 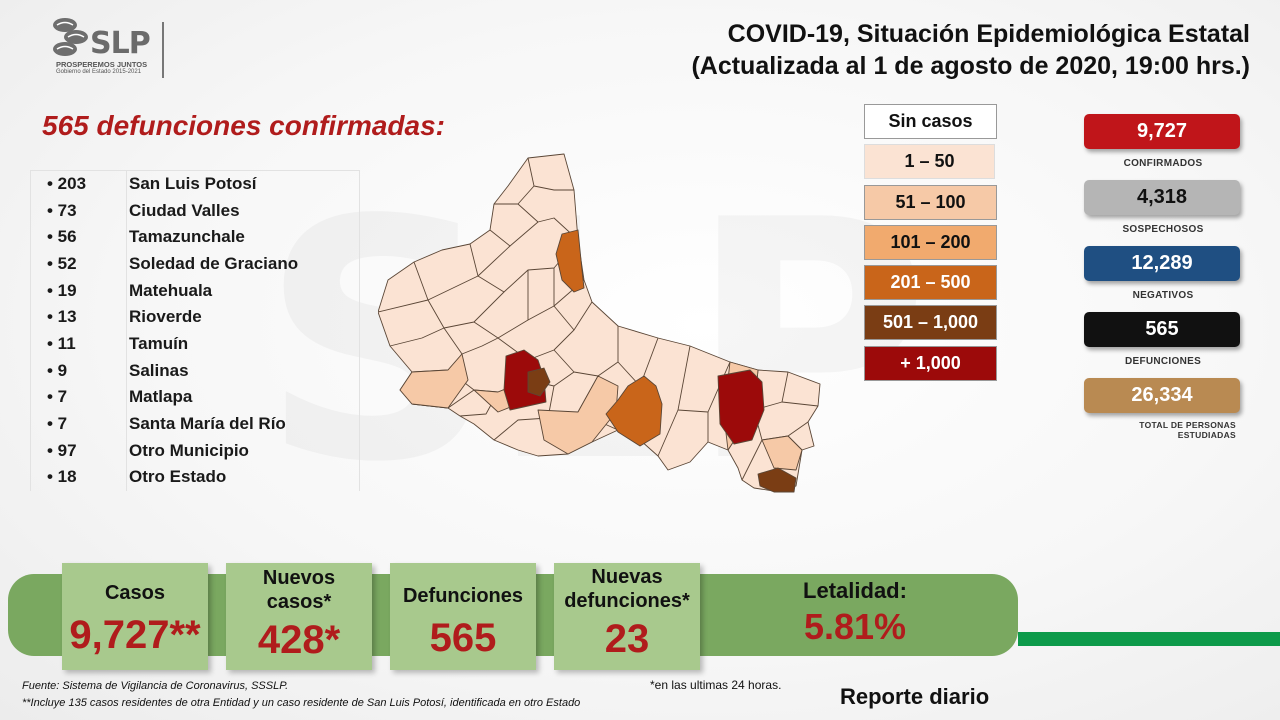 I want to click on card-casos: Casos 9,727**, so click(x=135, y=616).